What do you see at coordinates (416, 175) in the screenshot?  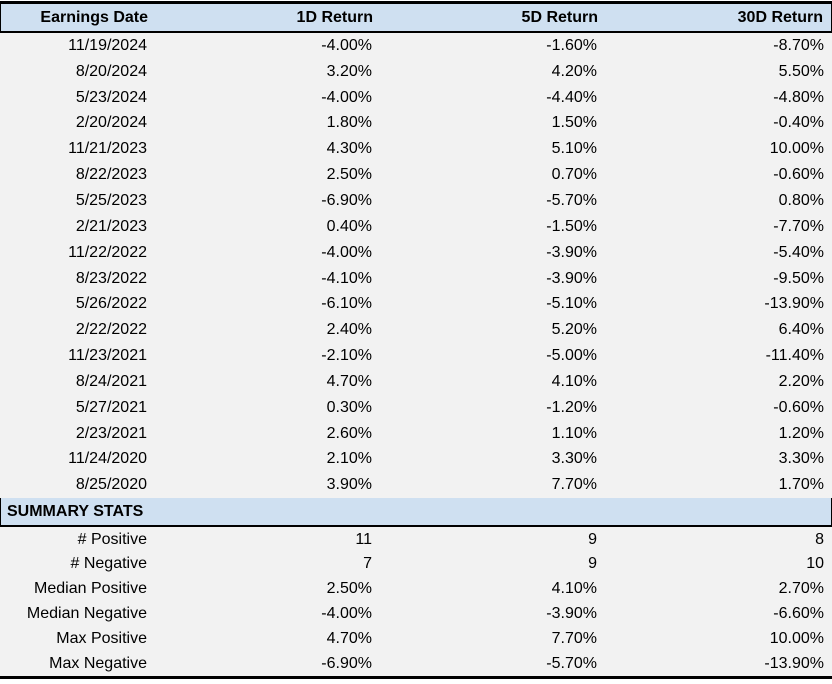 I see `table-row: 8/22/2023 2.50% 0.70% -0.60%` at bounding box center [416, 175].